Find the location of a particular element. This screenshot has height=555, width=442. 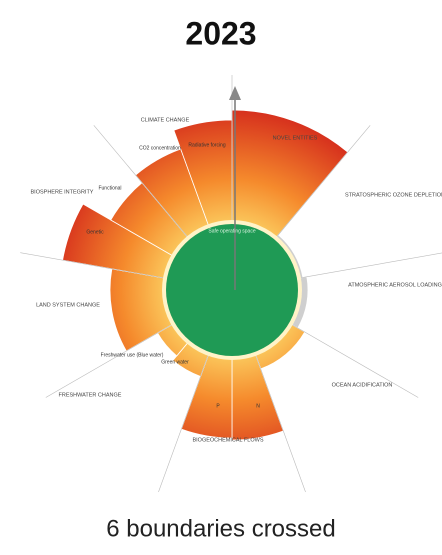

part-label: Freshwater use (Blue water) is located at coordinates (132, 355).